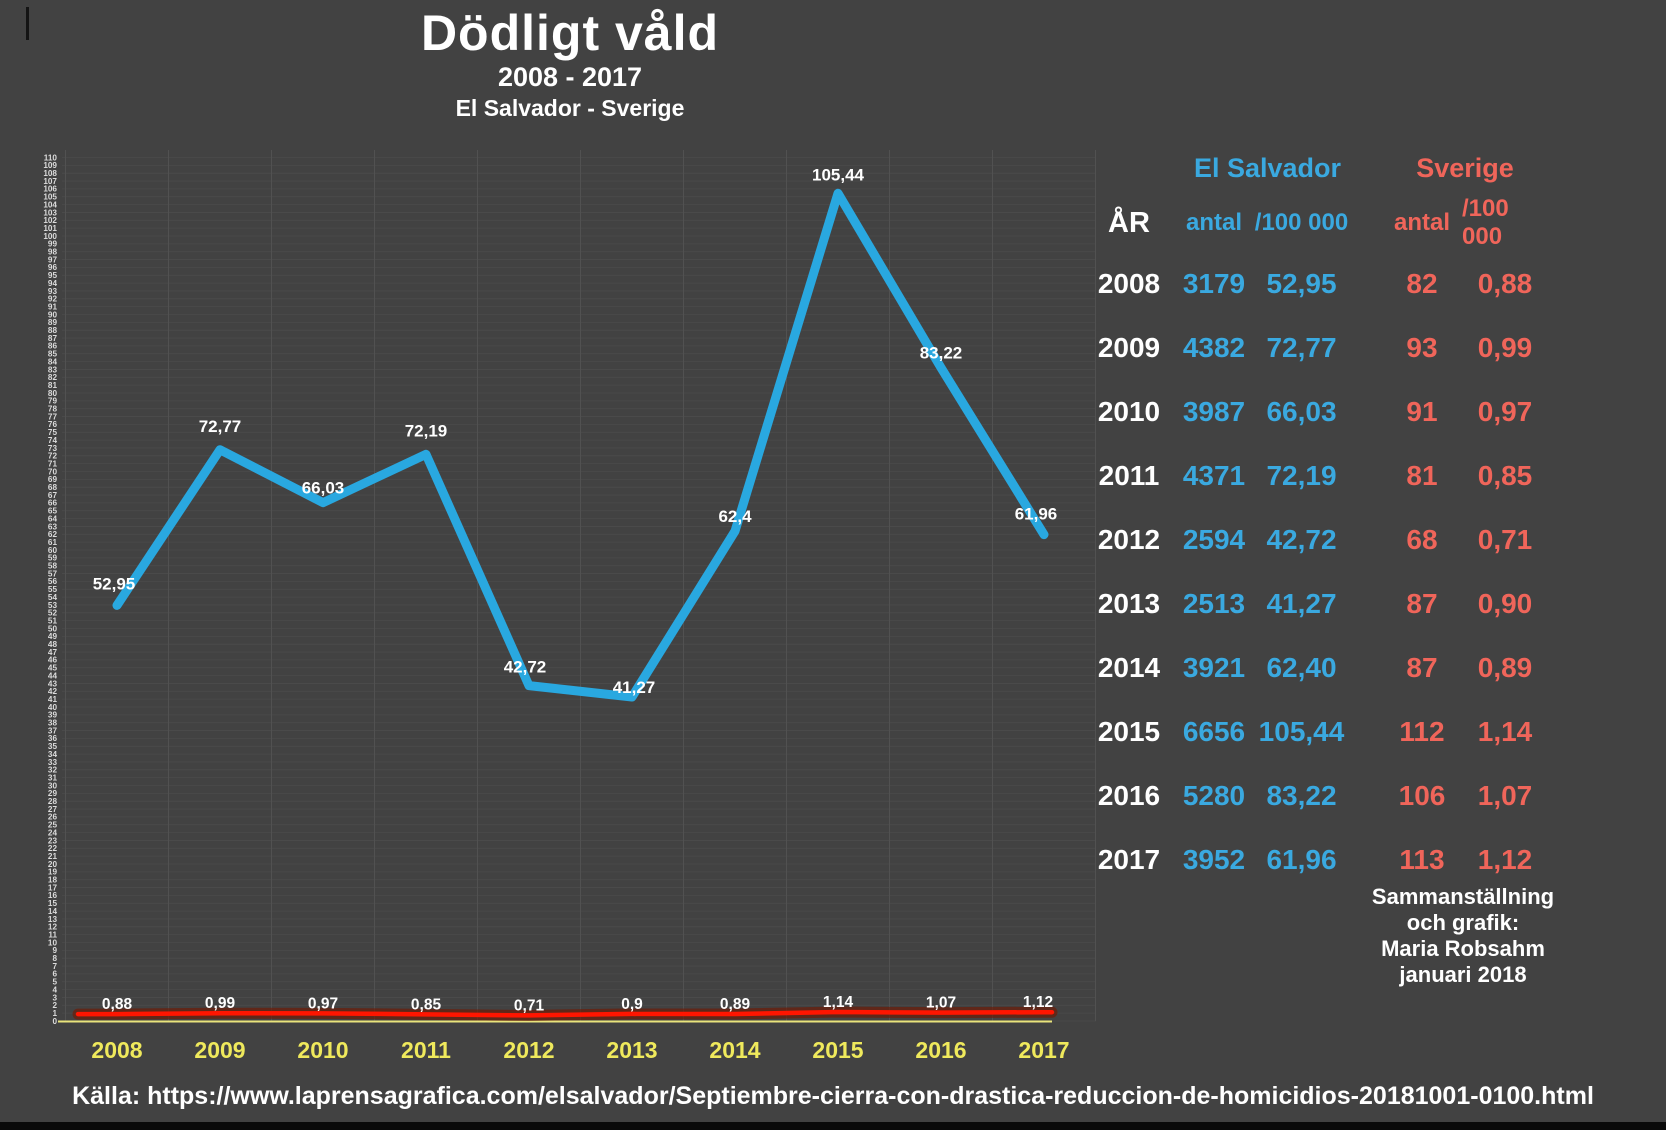 The height and width of the screenshot is (1130, 1666). Describe the element at coordinates (1463, 922) in the screenshot. I see `credit-line: och grafik:` at that location.